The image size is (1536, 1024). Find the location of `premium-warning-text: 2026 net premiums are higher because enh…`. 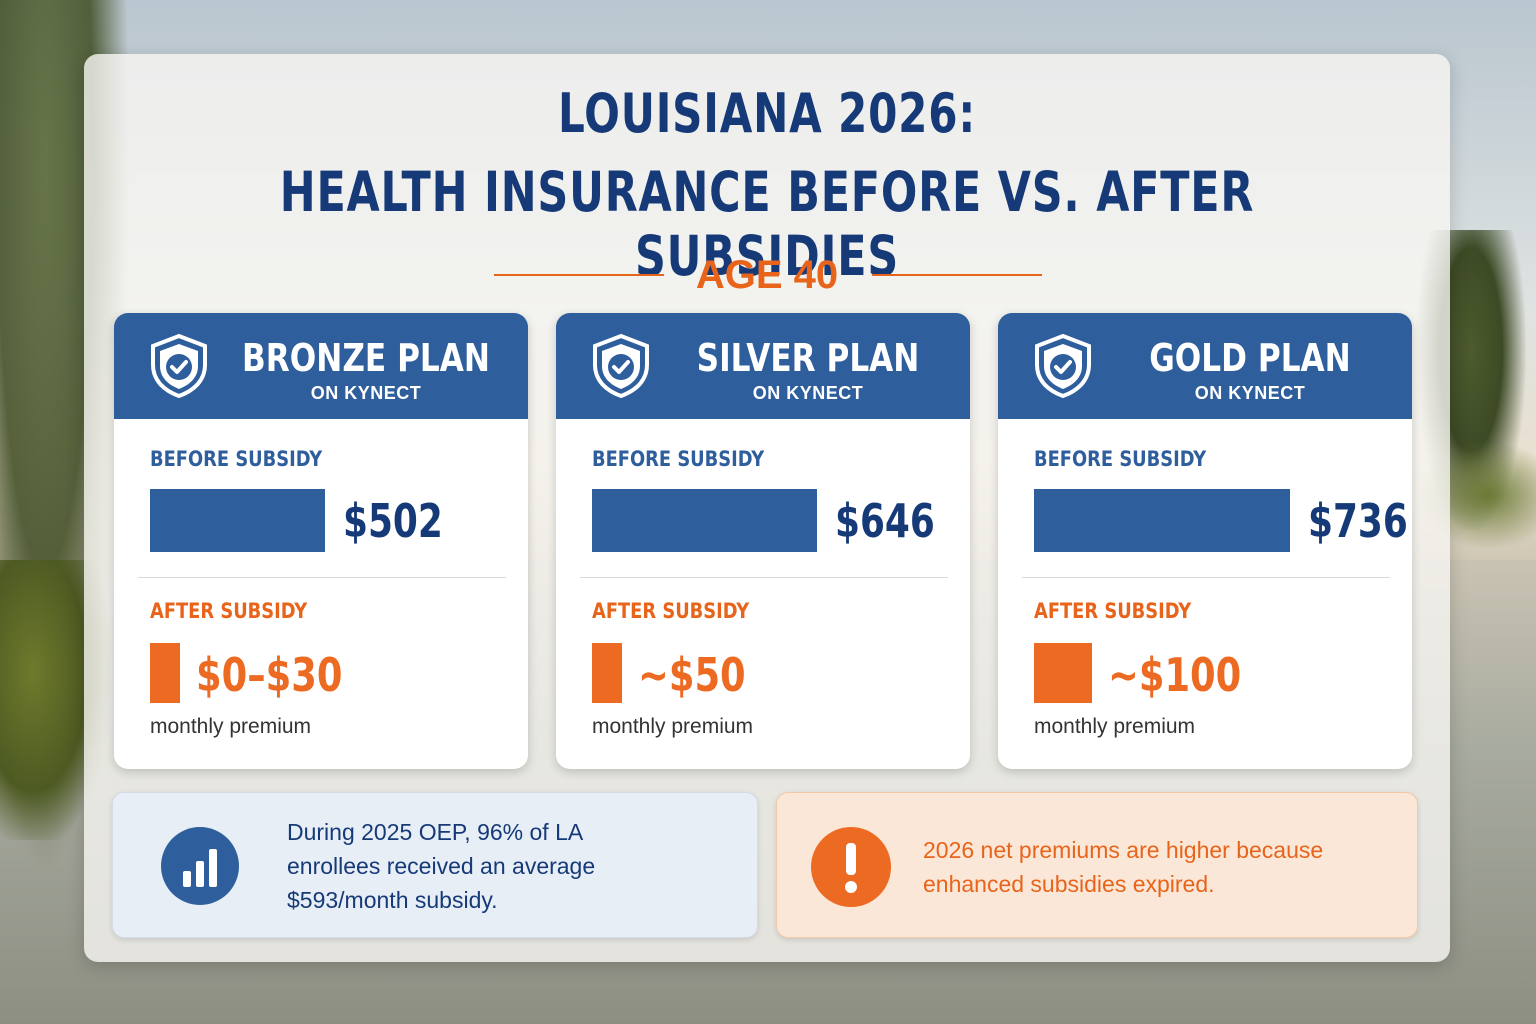

premium-warning-text: 2026 net premiums are higher because enh… is located at coordinates (1123, 867).